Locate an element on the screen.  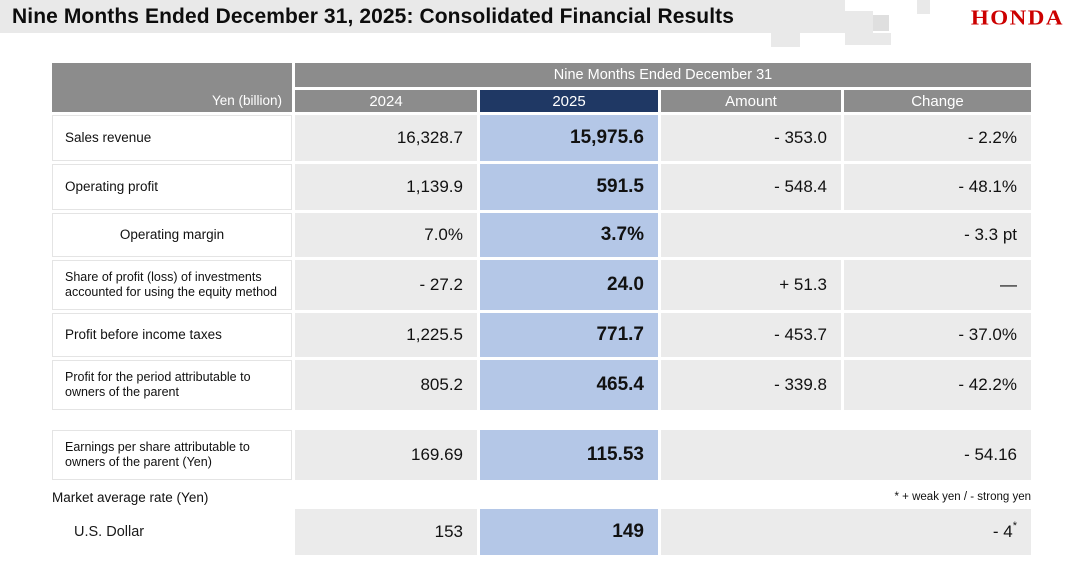
value-change: - 3.3 pt is located at coordinates (846, 235).